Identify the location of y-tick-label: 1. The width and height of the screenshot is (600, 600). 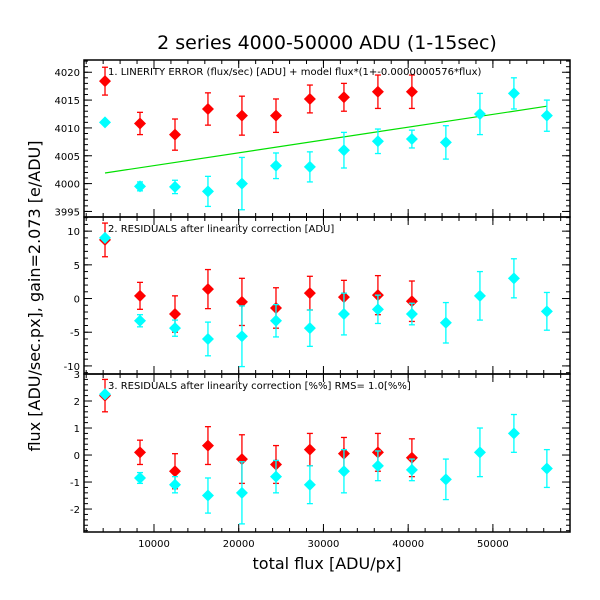
(77, 429).